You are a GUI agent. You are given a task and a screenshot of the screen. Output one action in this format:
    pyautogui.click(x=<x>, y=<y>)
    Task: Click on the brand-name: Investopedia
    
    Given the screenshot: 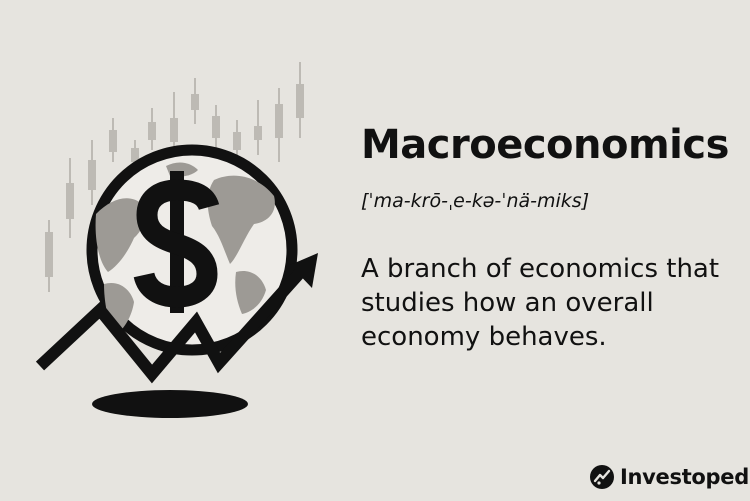 What is the action you would take?
    pyautogui.click(x=685, y=477)
    